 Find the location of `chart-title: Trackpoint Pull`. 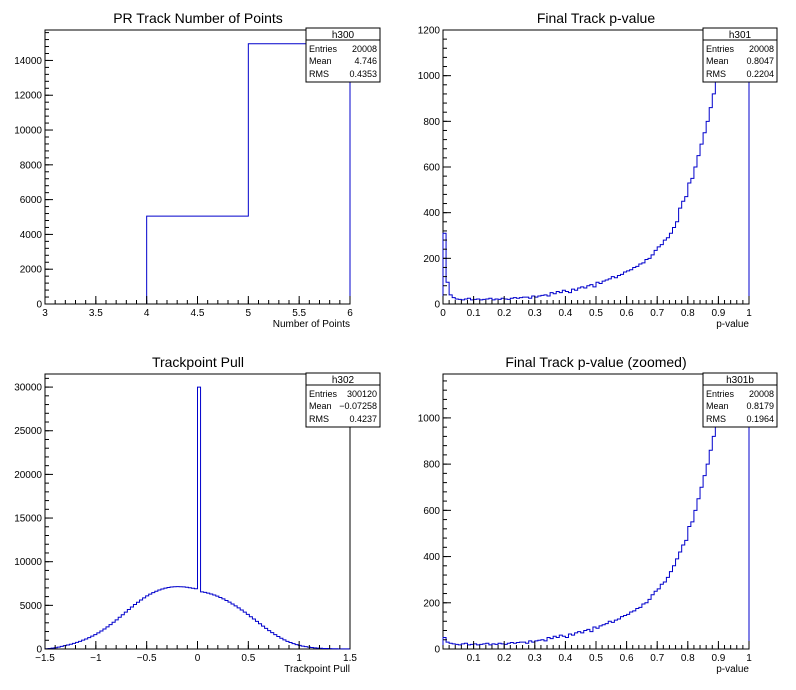

chart-title: Trackpoint Pull is located at coordinates (198, 362).